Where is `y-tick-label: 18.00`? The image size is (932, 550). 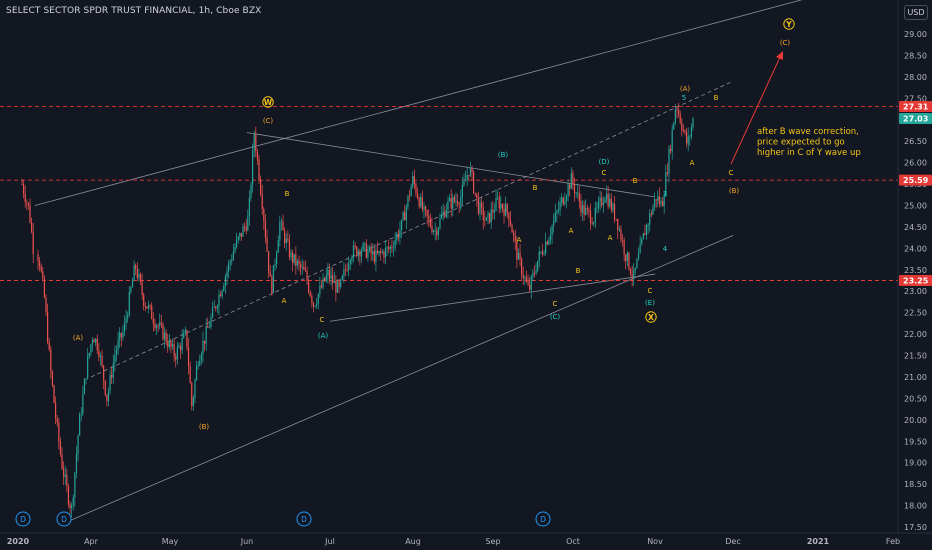 y-tick-label: 18.00 is located at coordinates (915, 506).